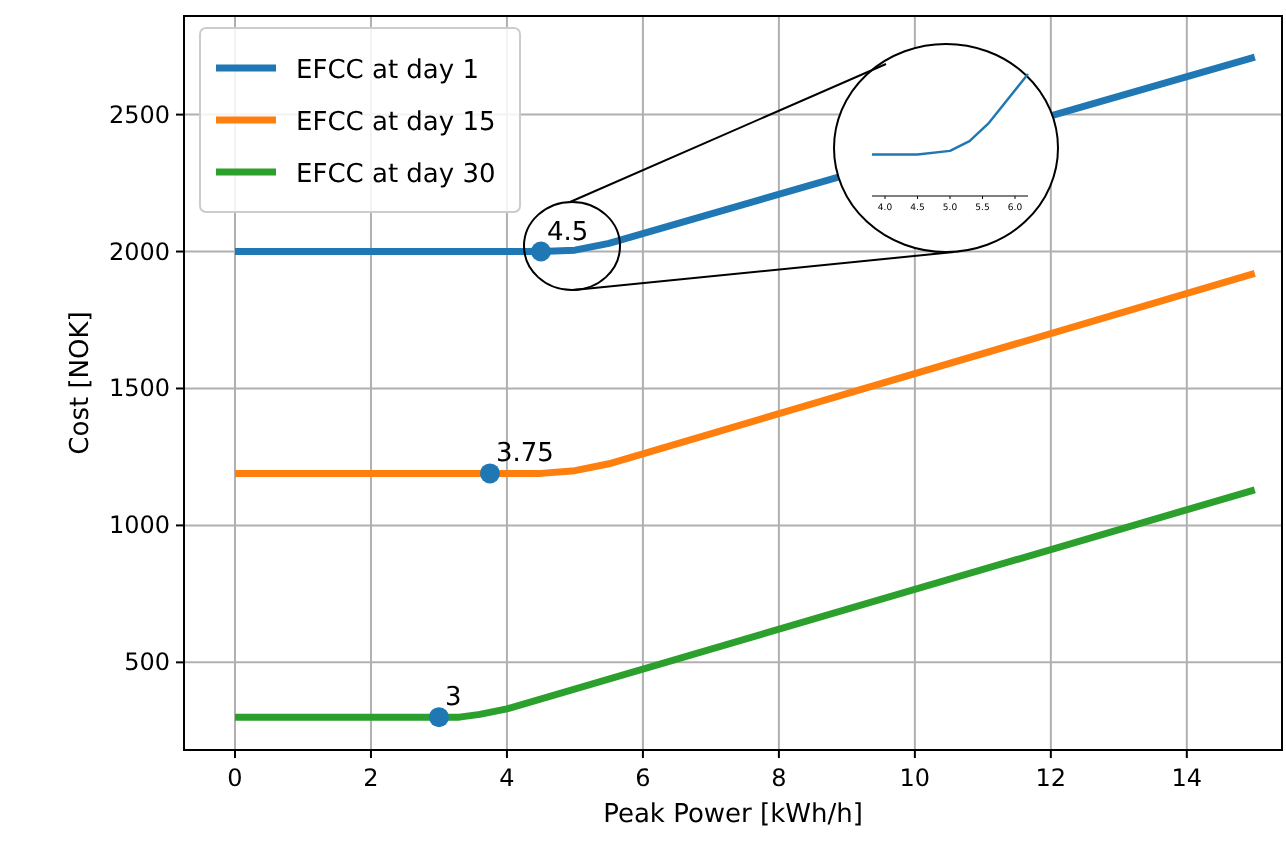  Describe the element at coordinates (453, 698) in the screenshot. I see `annotation: 3` at that location.